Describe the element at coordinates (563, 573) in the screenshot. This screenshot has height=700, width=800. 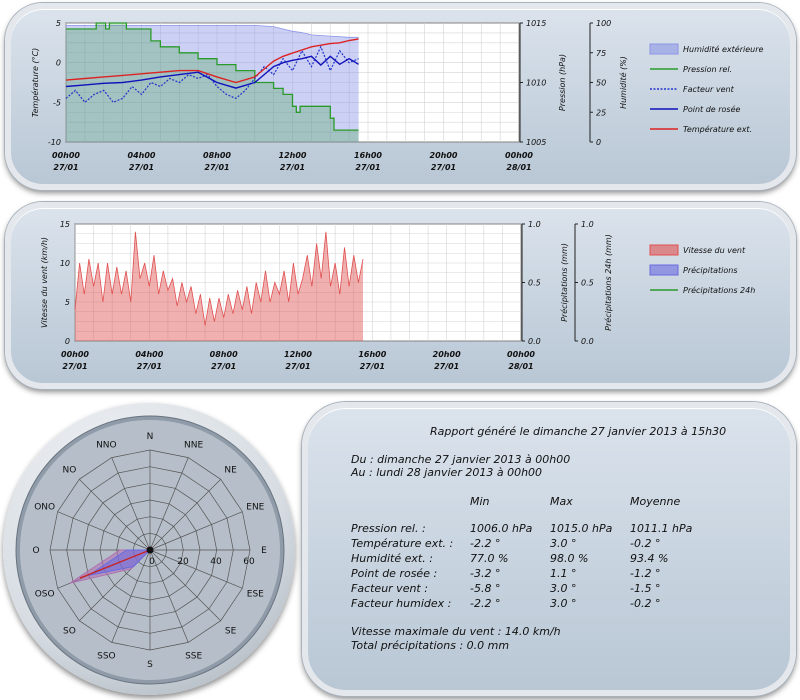
I see `report-row-max: 1.1 °` at that location.